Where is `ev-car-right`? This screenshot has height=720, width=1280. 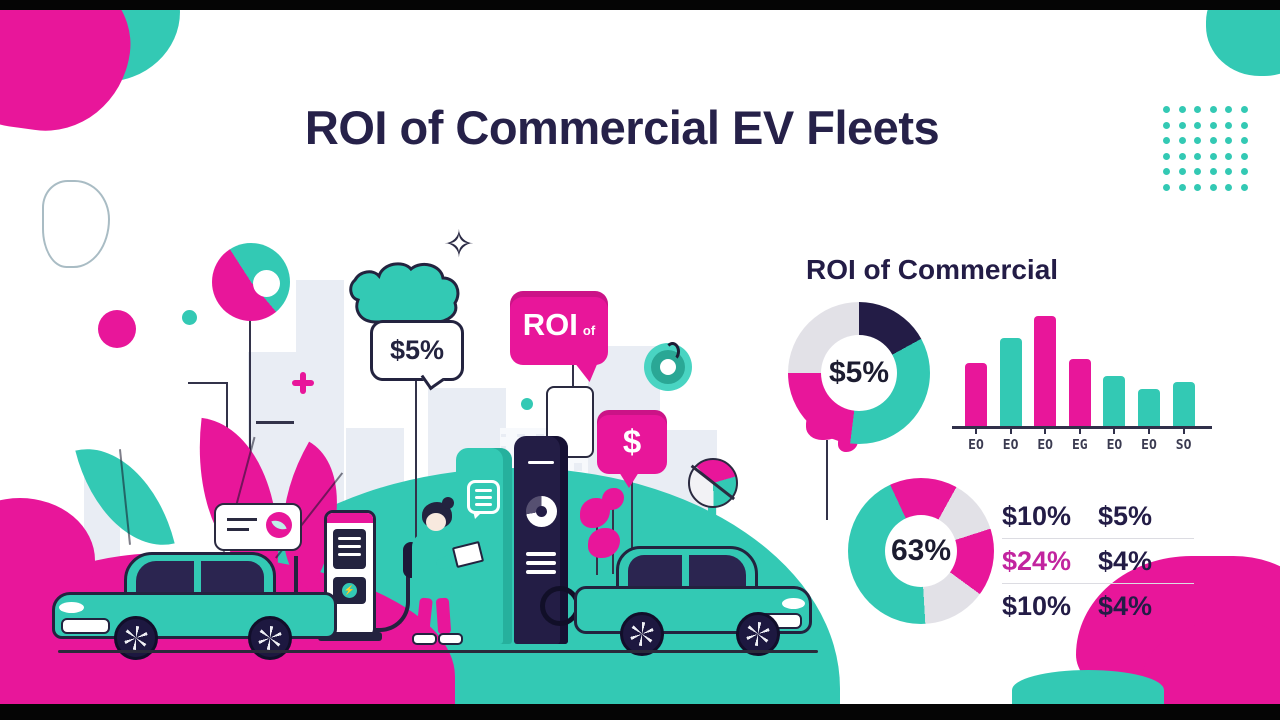 ev-car-right is located at coordinates (694, 601).